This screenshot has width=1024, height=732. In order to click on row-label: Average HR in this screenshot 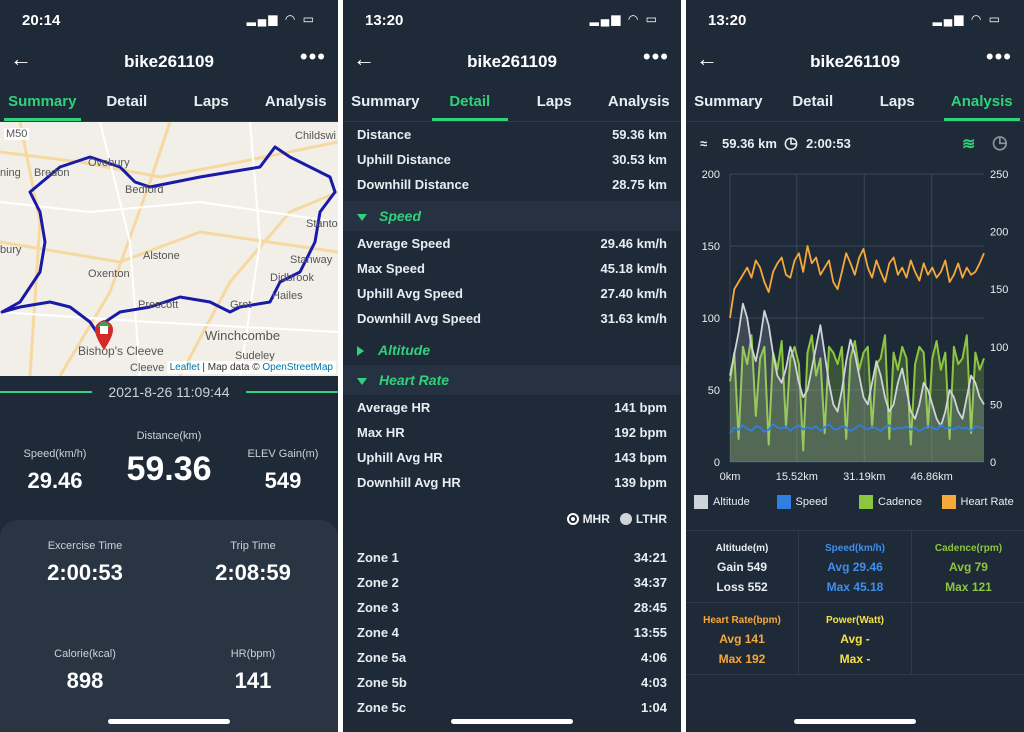, I will do `click(394, 407)`.